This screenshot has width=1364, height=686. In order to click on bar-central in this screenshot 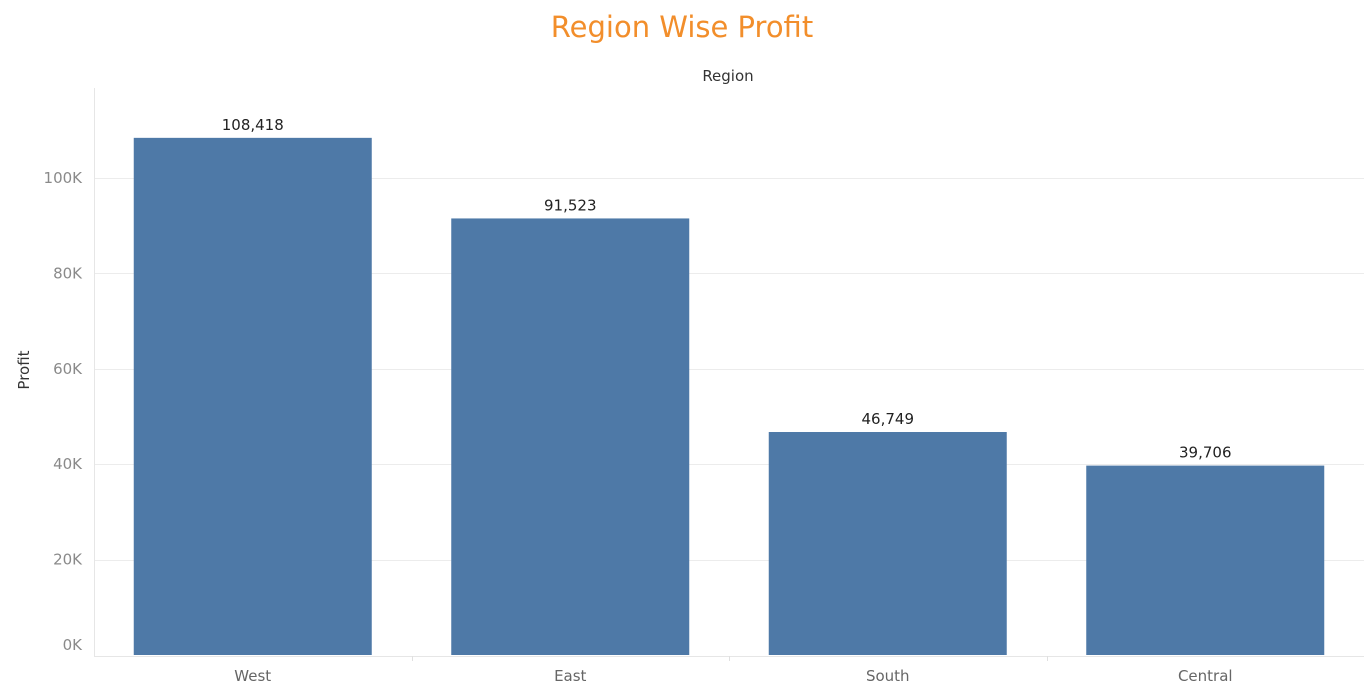, I will do `click(1205, 560)`.